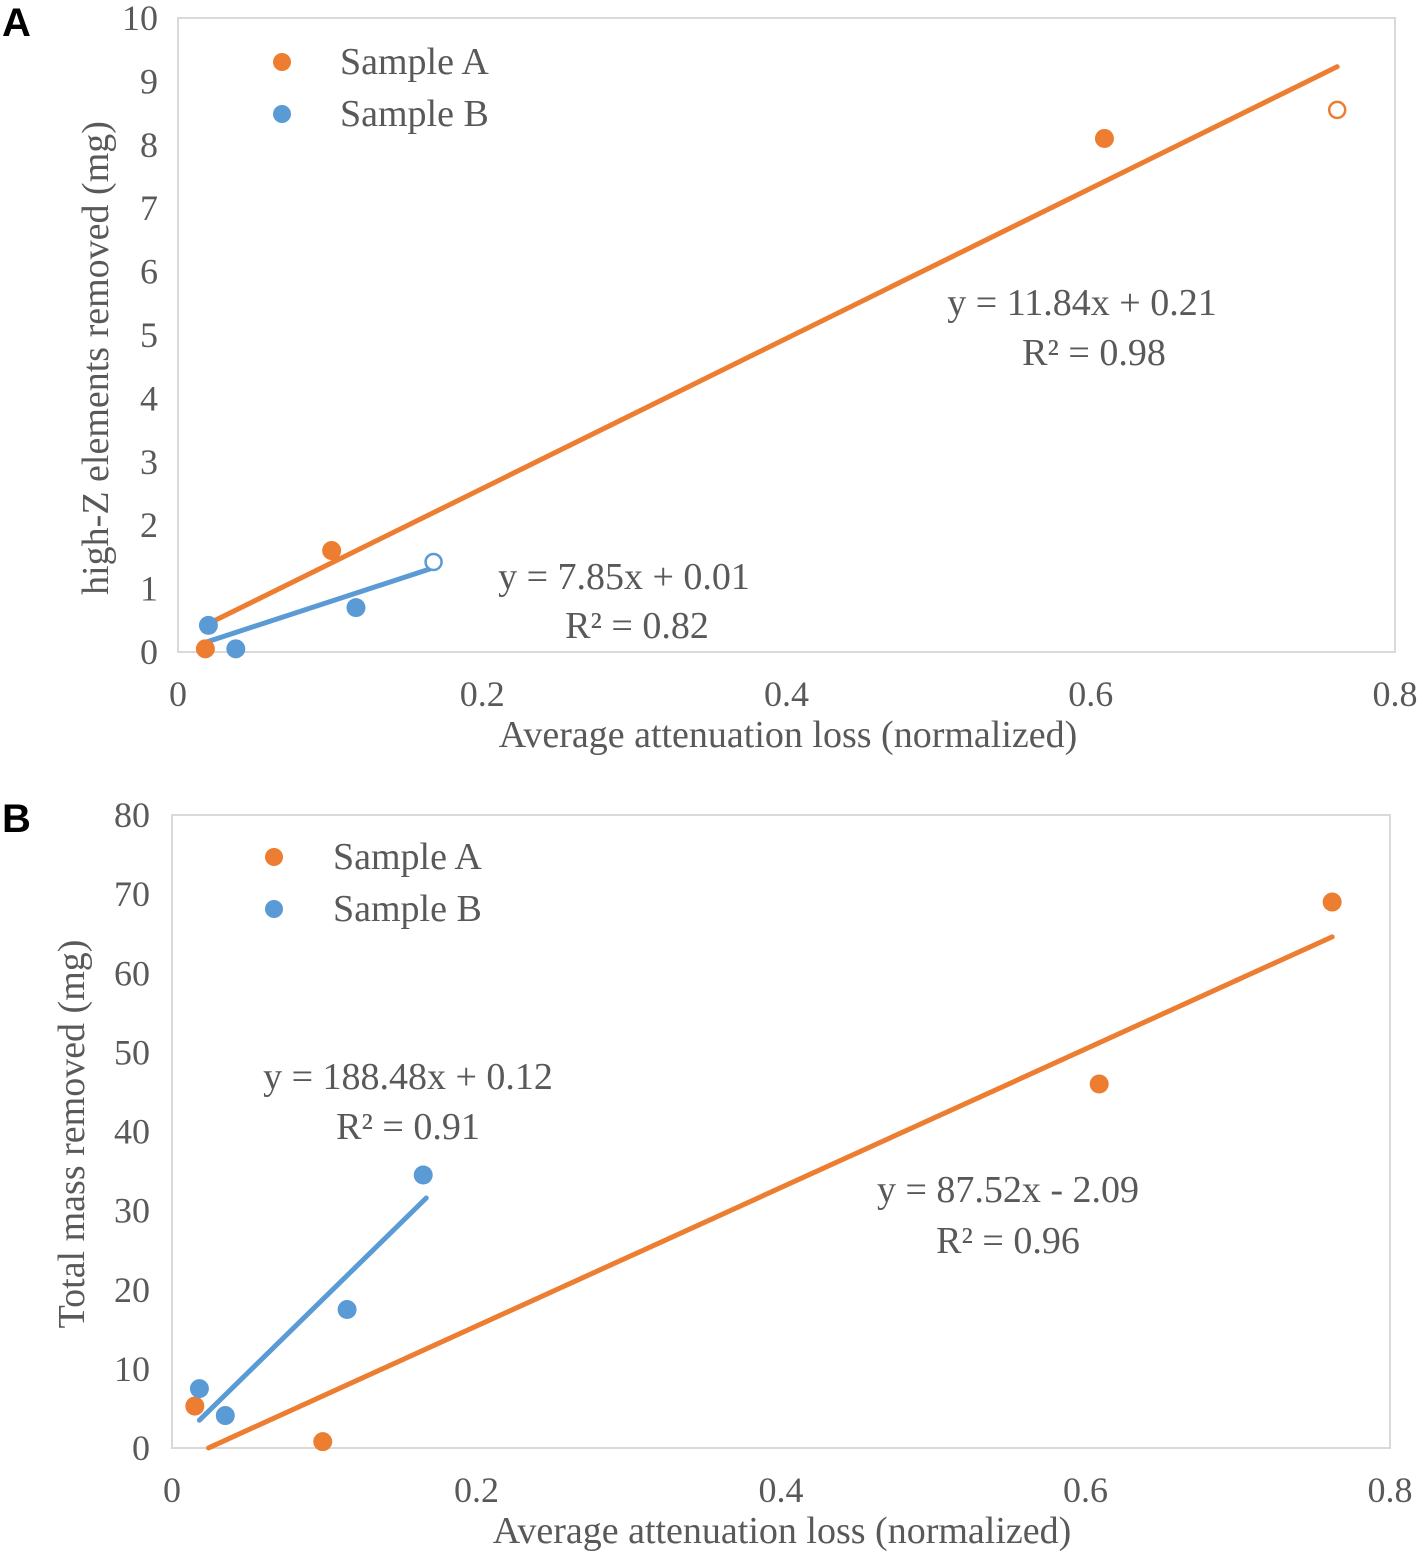  Describe the element at coordinates (1008, 1190) in the screenshot. I see `panel-b-sample-a-equation: y = 87.52x - 2.09` at that location.